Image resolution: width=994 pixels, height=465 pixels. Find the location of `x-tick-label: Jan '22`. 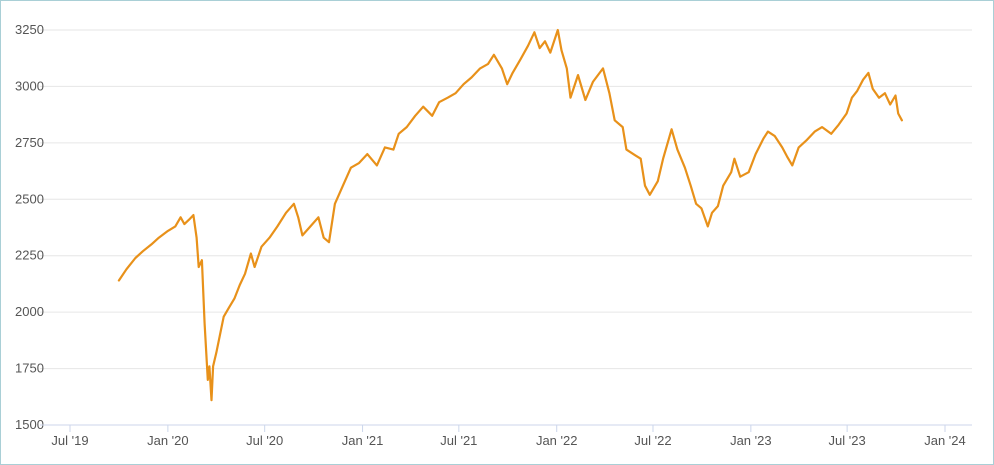

x-tick-label: Jan '22 is located at coordinates (557, 440).